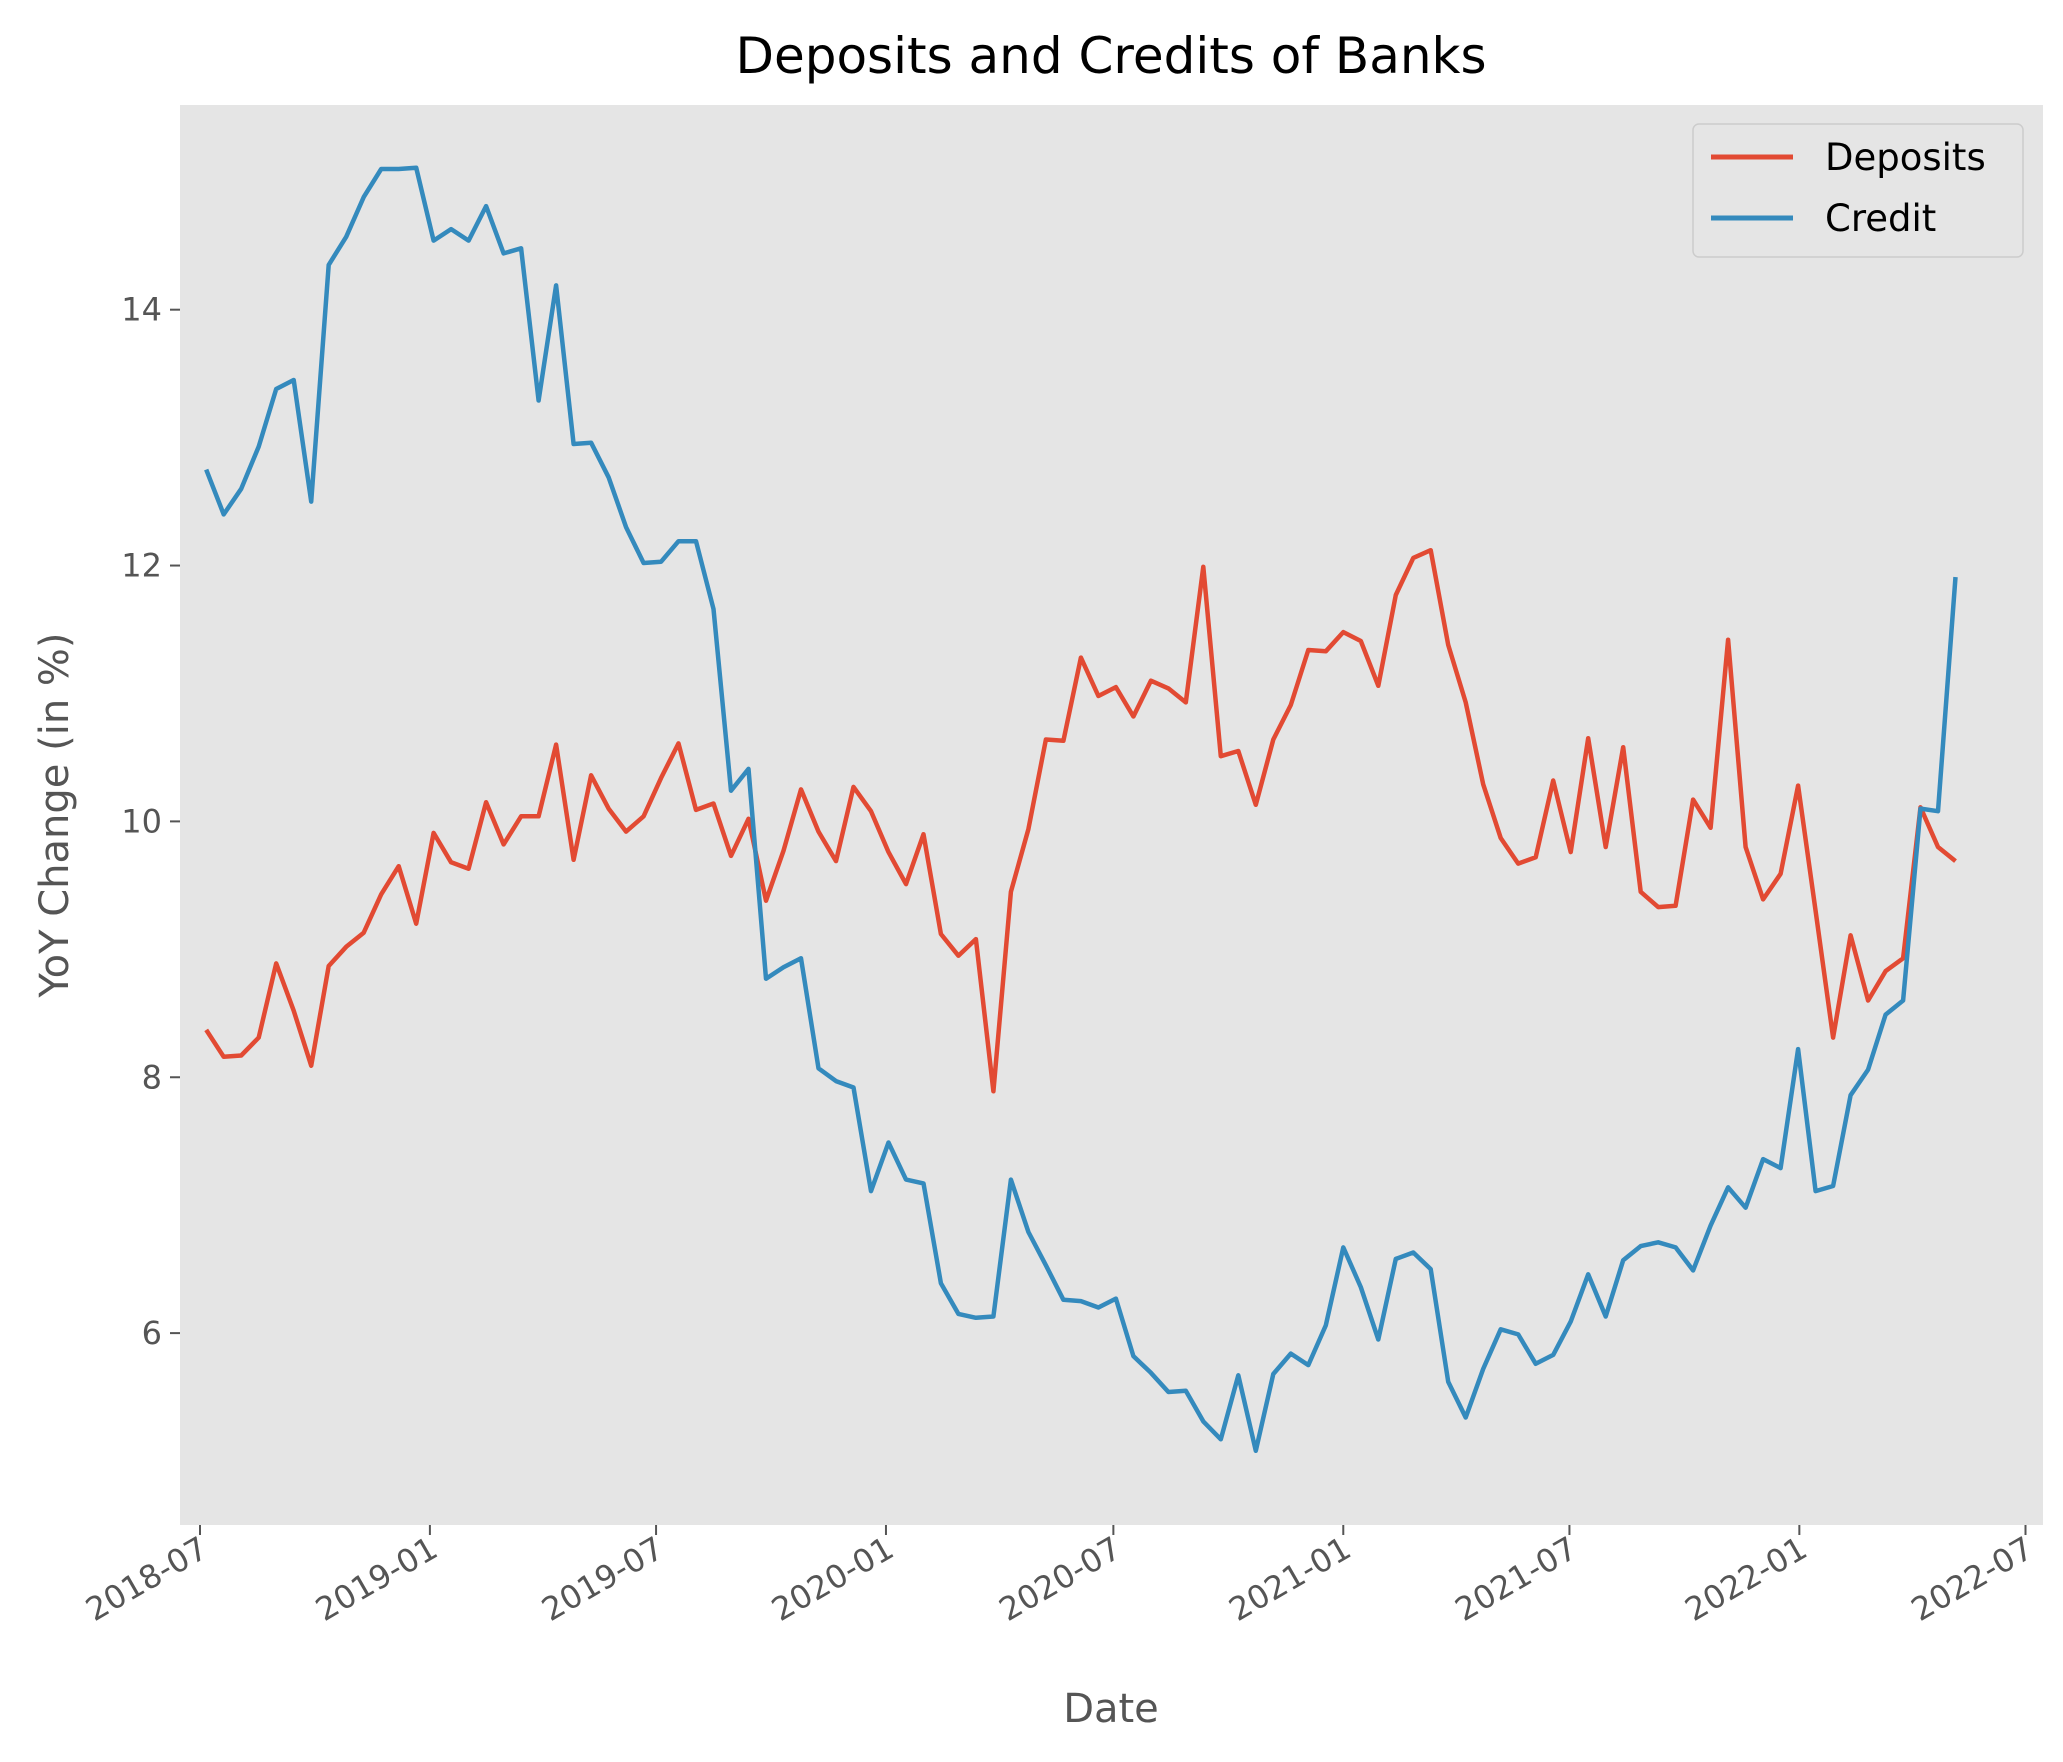  What do you see at coordinates (152, 1333) in the screenshot?
I see `y-tick-label: 6` at bounding box center [152, 1333].